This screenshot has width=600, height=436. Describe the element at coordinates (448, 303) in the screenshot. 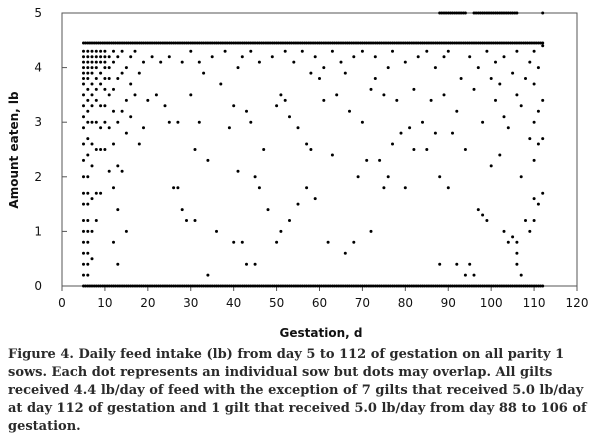

I see `x-tick-label: 90` at that location.